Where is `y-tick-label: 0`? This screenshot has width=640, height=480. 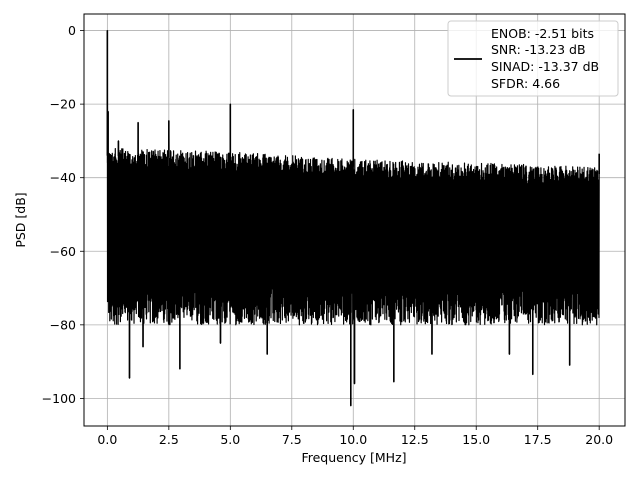 y-tick-label: 0 is located at coordinates (72, 30).